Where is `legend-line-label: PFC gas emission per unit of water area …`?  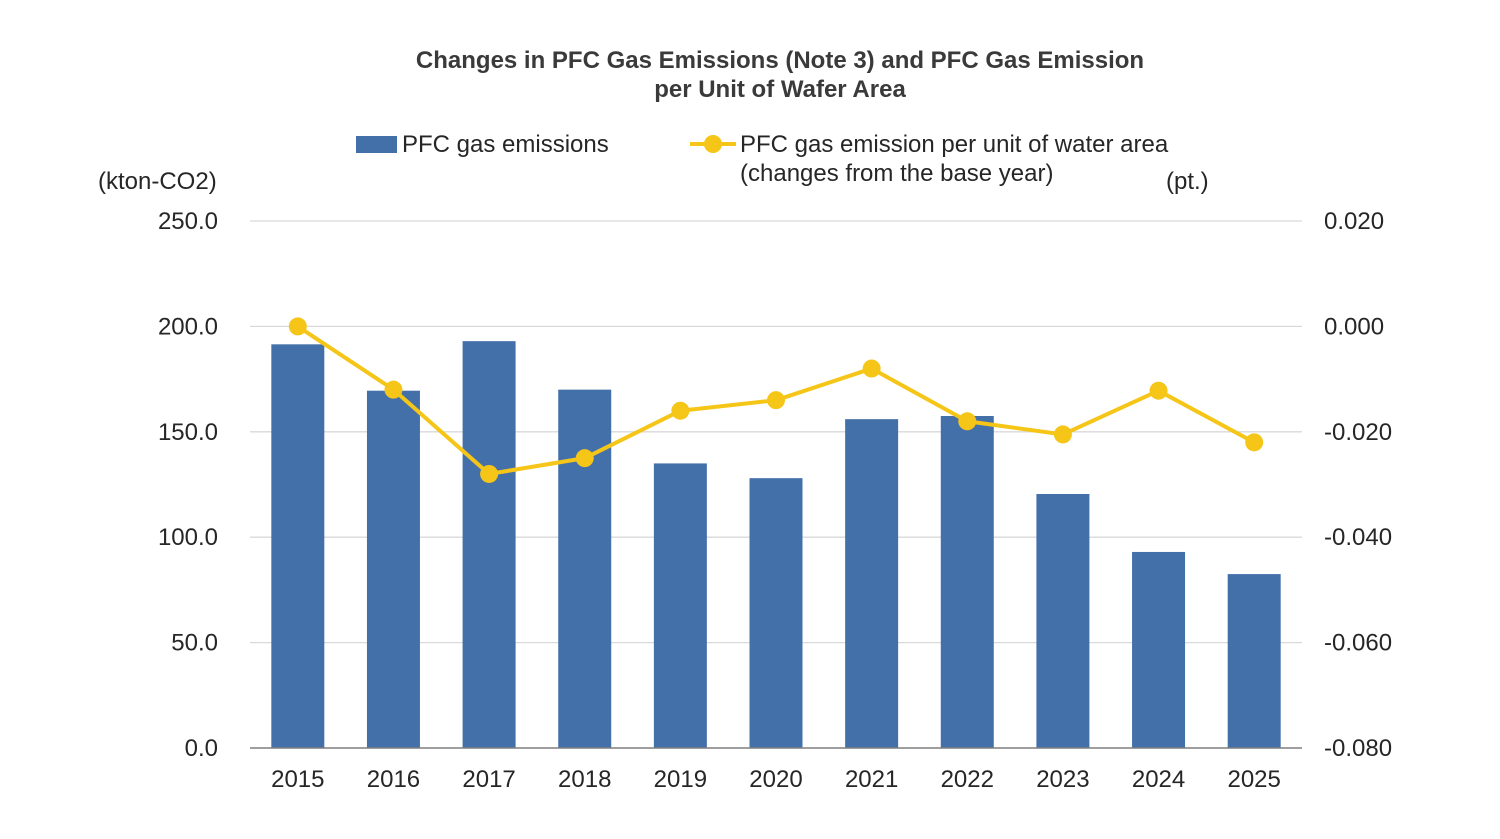
legend-line-label: PFC gas emission per unit of water area … is located at coordinates (954, 159).